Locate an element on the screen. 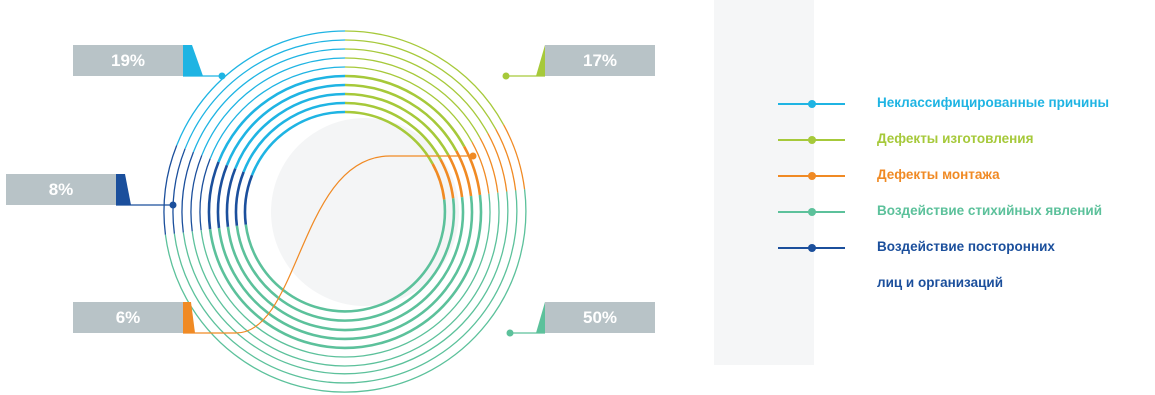 The image size is (1155, 395). callout-notch-manufacturing is located at coordinates (540, 60).